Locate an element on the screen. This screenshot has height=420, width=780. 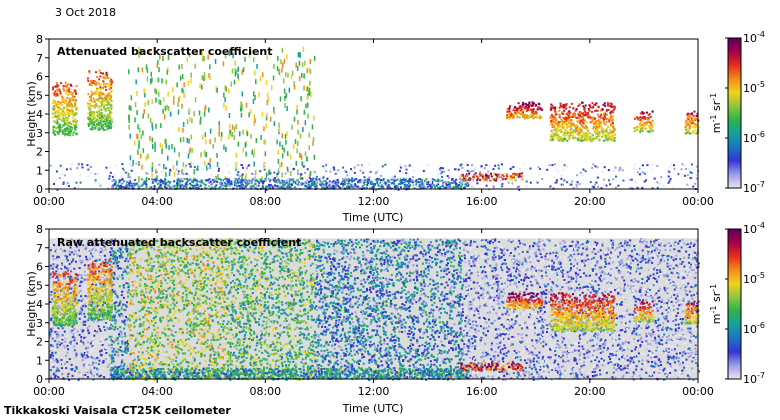
y-tick-label: 3 is located at coordinates (39, 133).